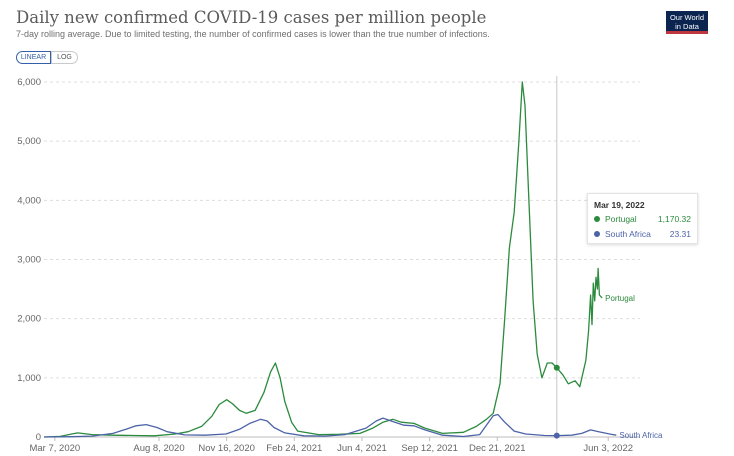  What do you see at coordinates (294, 448) in the screenshot?
I see `x-tick-label: Feb 24, 2021` at bounding box center [294, 448].